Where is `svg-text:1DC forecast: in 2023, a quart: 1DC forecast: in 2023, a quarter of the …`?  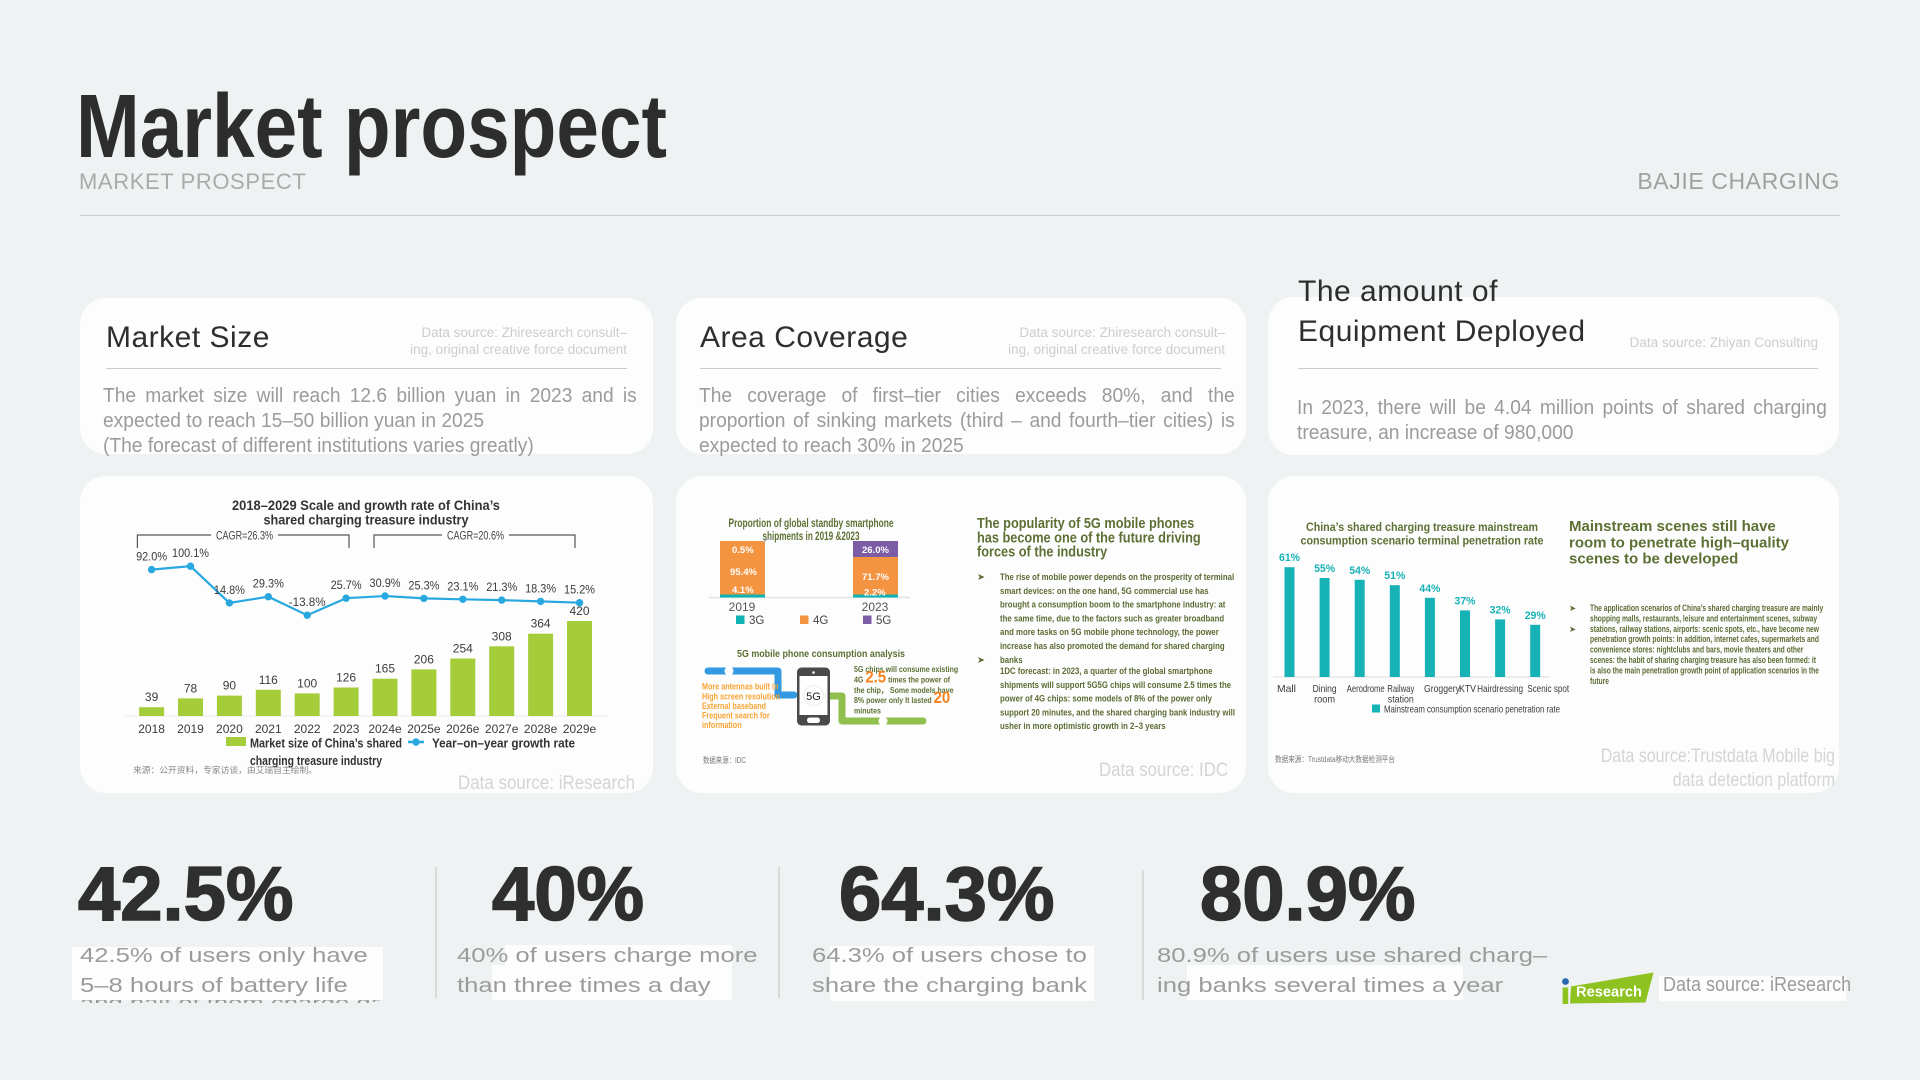
svg-text:1DC forecast: in 2023, a quart: 1DC forecast: in 2023, a quarter of the … is located at coordinates (1106, 670).